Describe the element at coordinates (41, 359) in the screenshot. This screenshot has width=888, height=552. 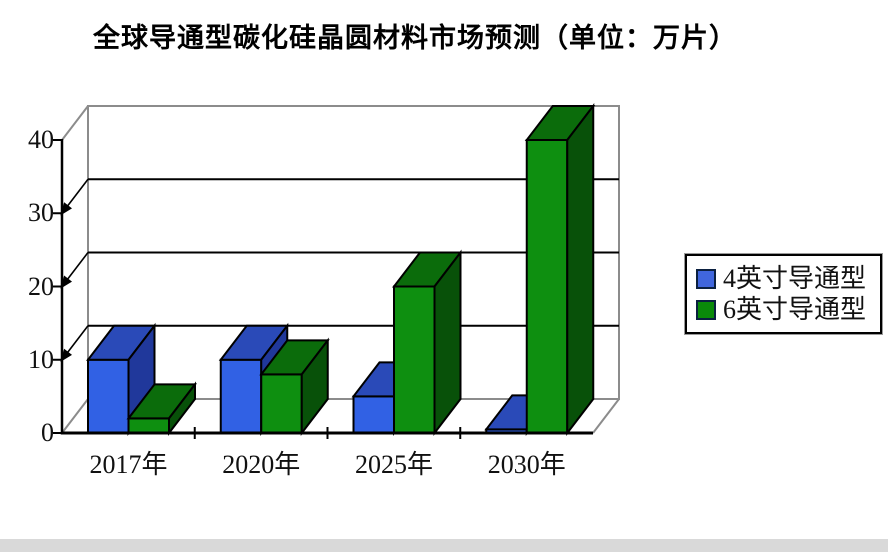
I see `y-tick-label: 10` at that location.